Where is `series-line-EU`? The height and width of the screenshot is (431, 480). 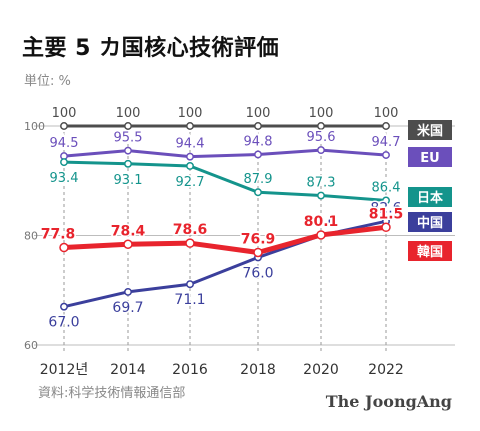 series-line-EU is located at coordinates (225, 153).